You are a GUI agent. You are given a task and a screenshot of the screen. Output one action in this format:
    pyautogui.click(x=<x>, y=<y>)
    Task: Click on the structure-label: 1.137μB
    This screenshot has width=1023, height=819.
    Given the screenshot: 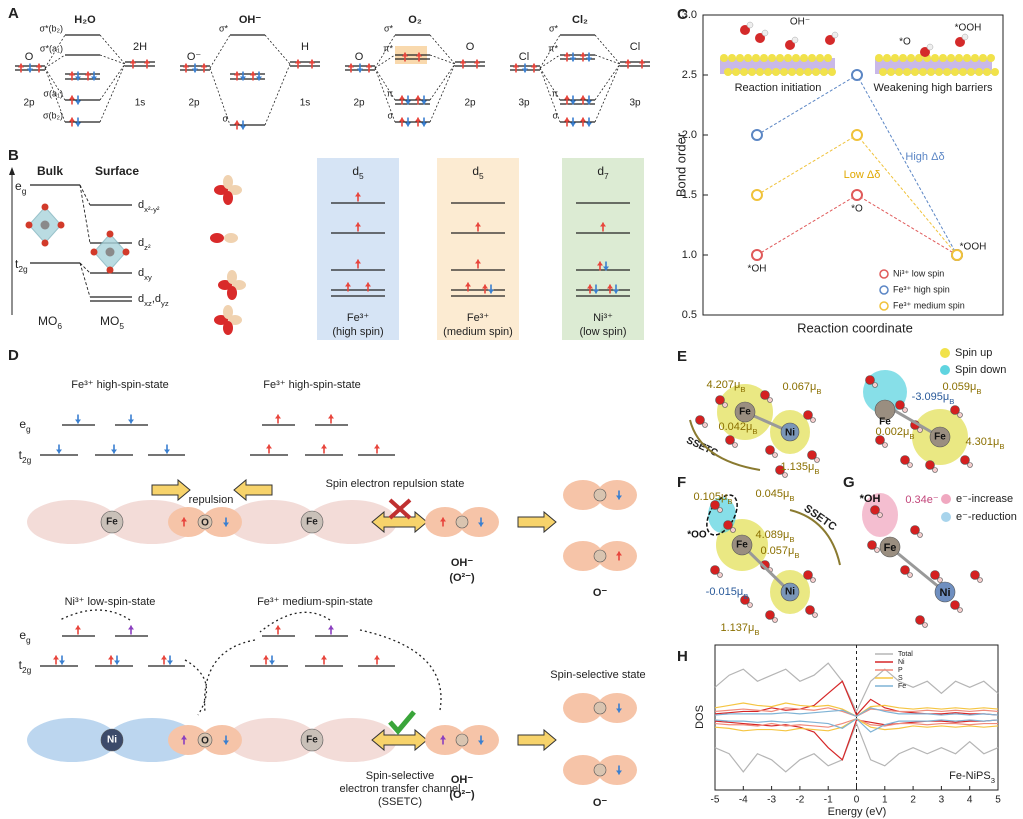 What is the action you would take?
    pyautogui.click(x=739, y=629)
    